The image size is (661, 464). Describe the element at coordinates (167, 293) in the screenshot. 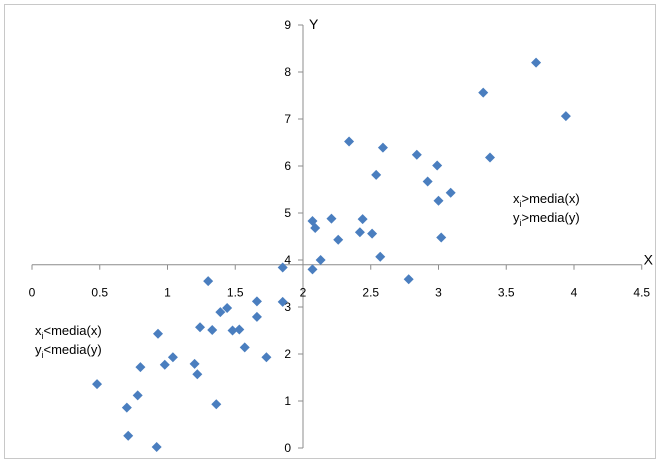

I see `x-tick-label: 1` at that location.